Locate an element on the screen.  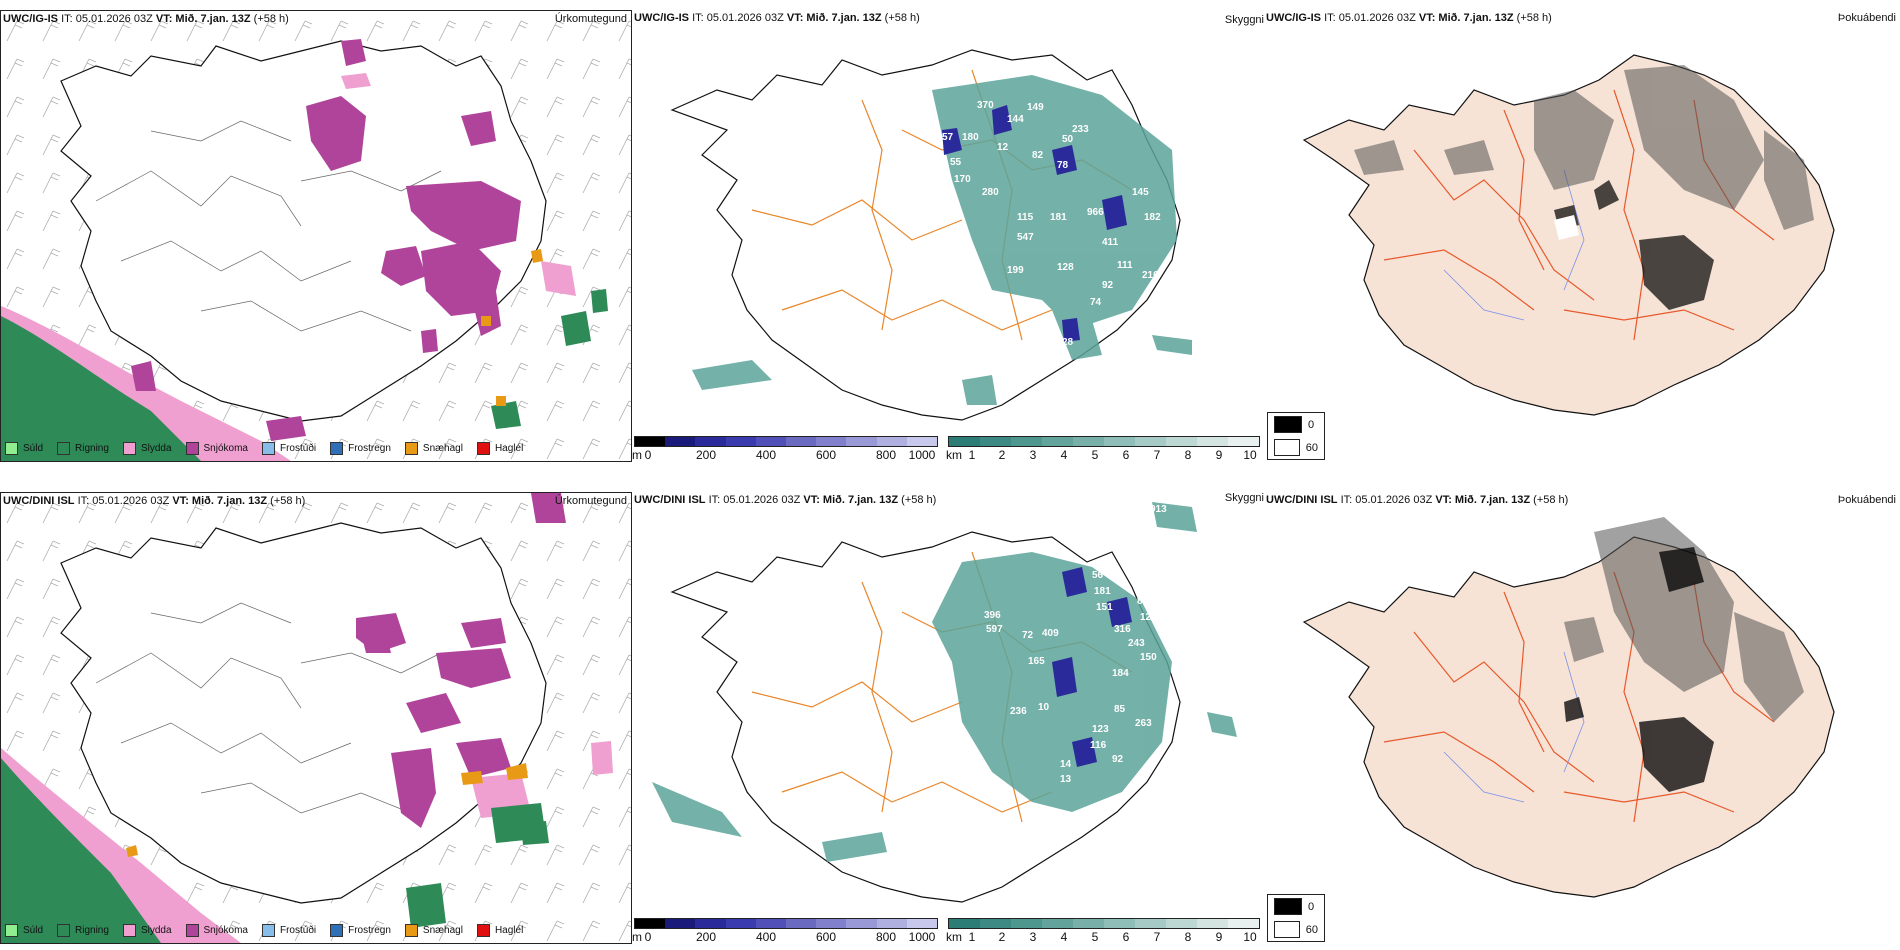
map-value: 181 is located at coordinates (1102, 591).